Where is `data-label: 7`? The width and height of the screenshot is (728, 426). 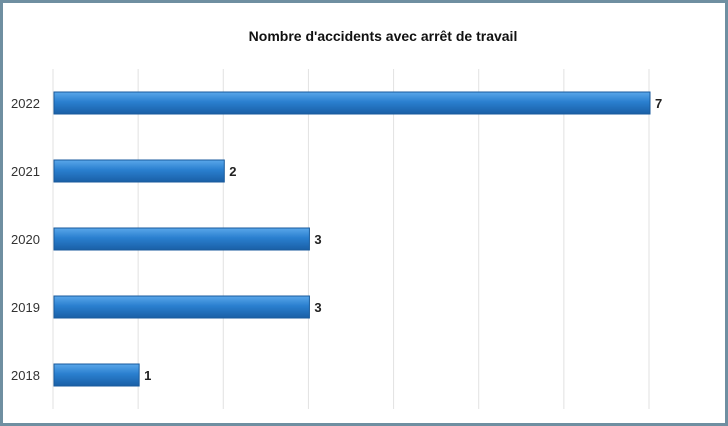
data-label: 7 is located at coordinates (658, 103).